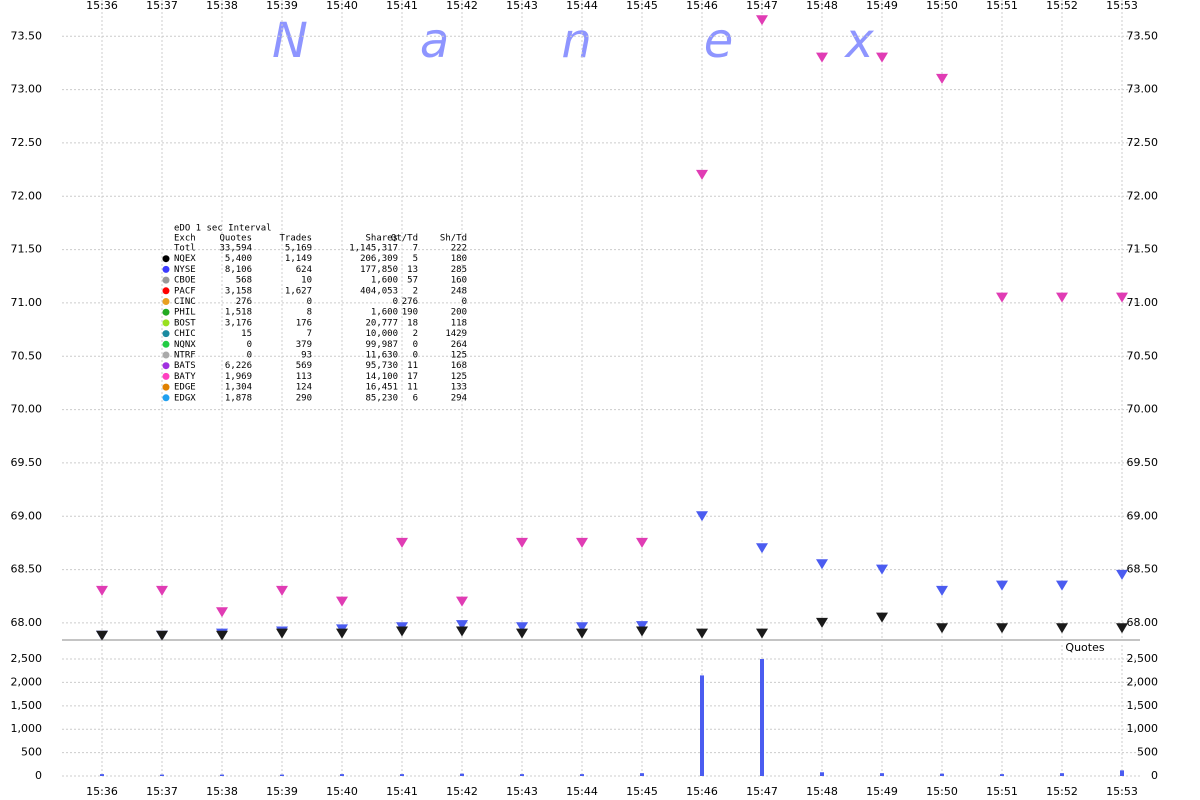  What do you see at coordinates (235, 239) in the screenshot?
I see `column-header: Quotes` at bounding box center [235, 239].